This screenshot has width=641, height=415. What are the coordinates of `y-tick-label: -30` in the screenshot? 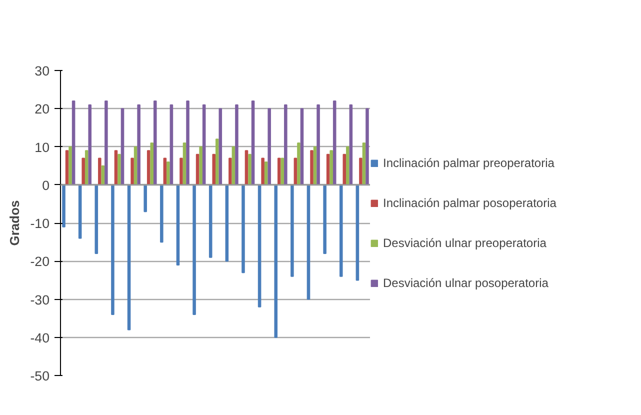 It's located at (40, 300).